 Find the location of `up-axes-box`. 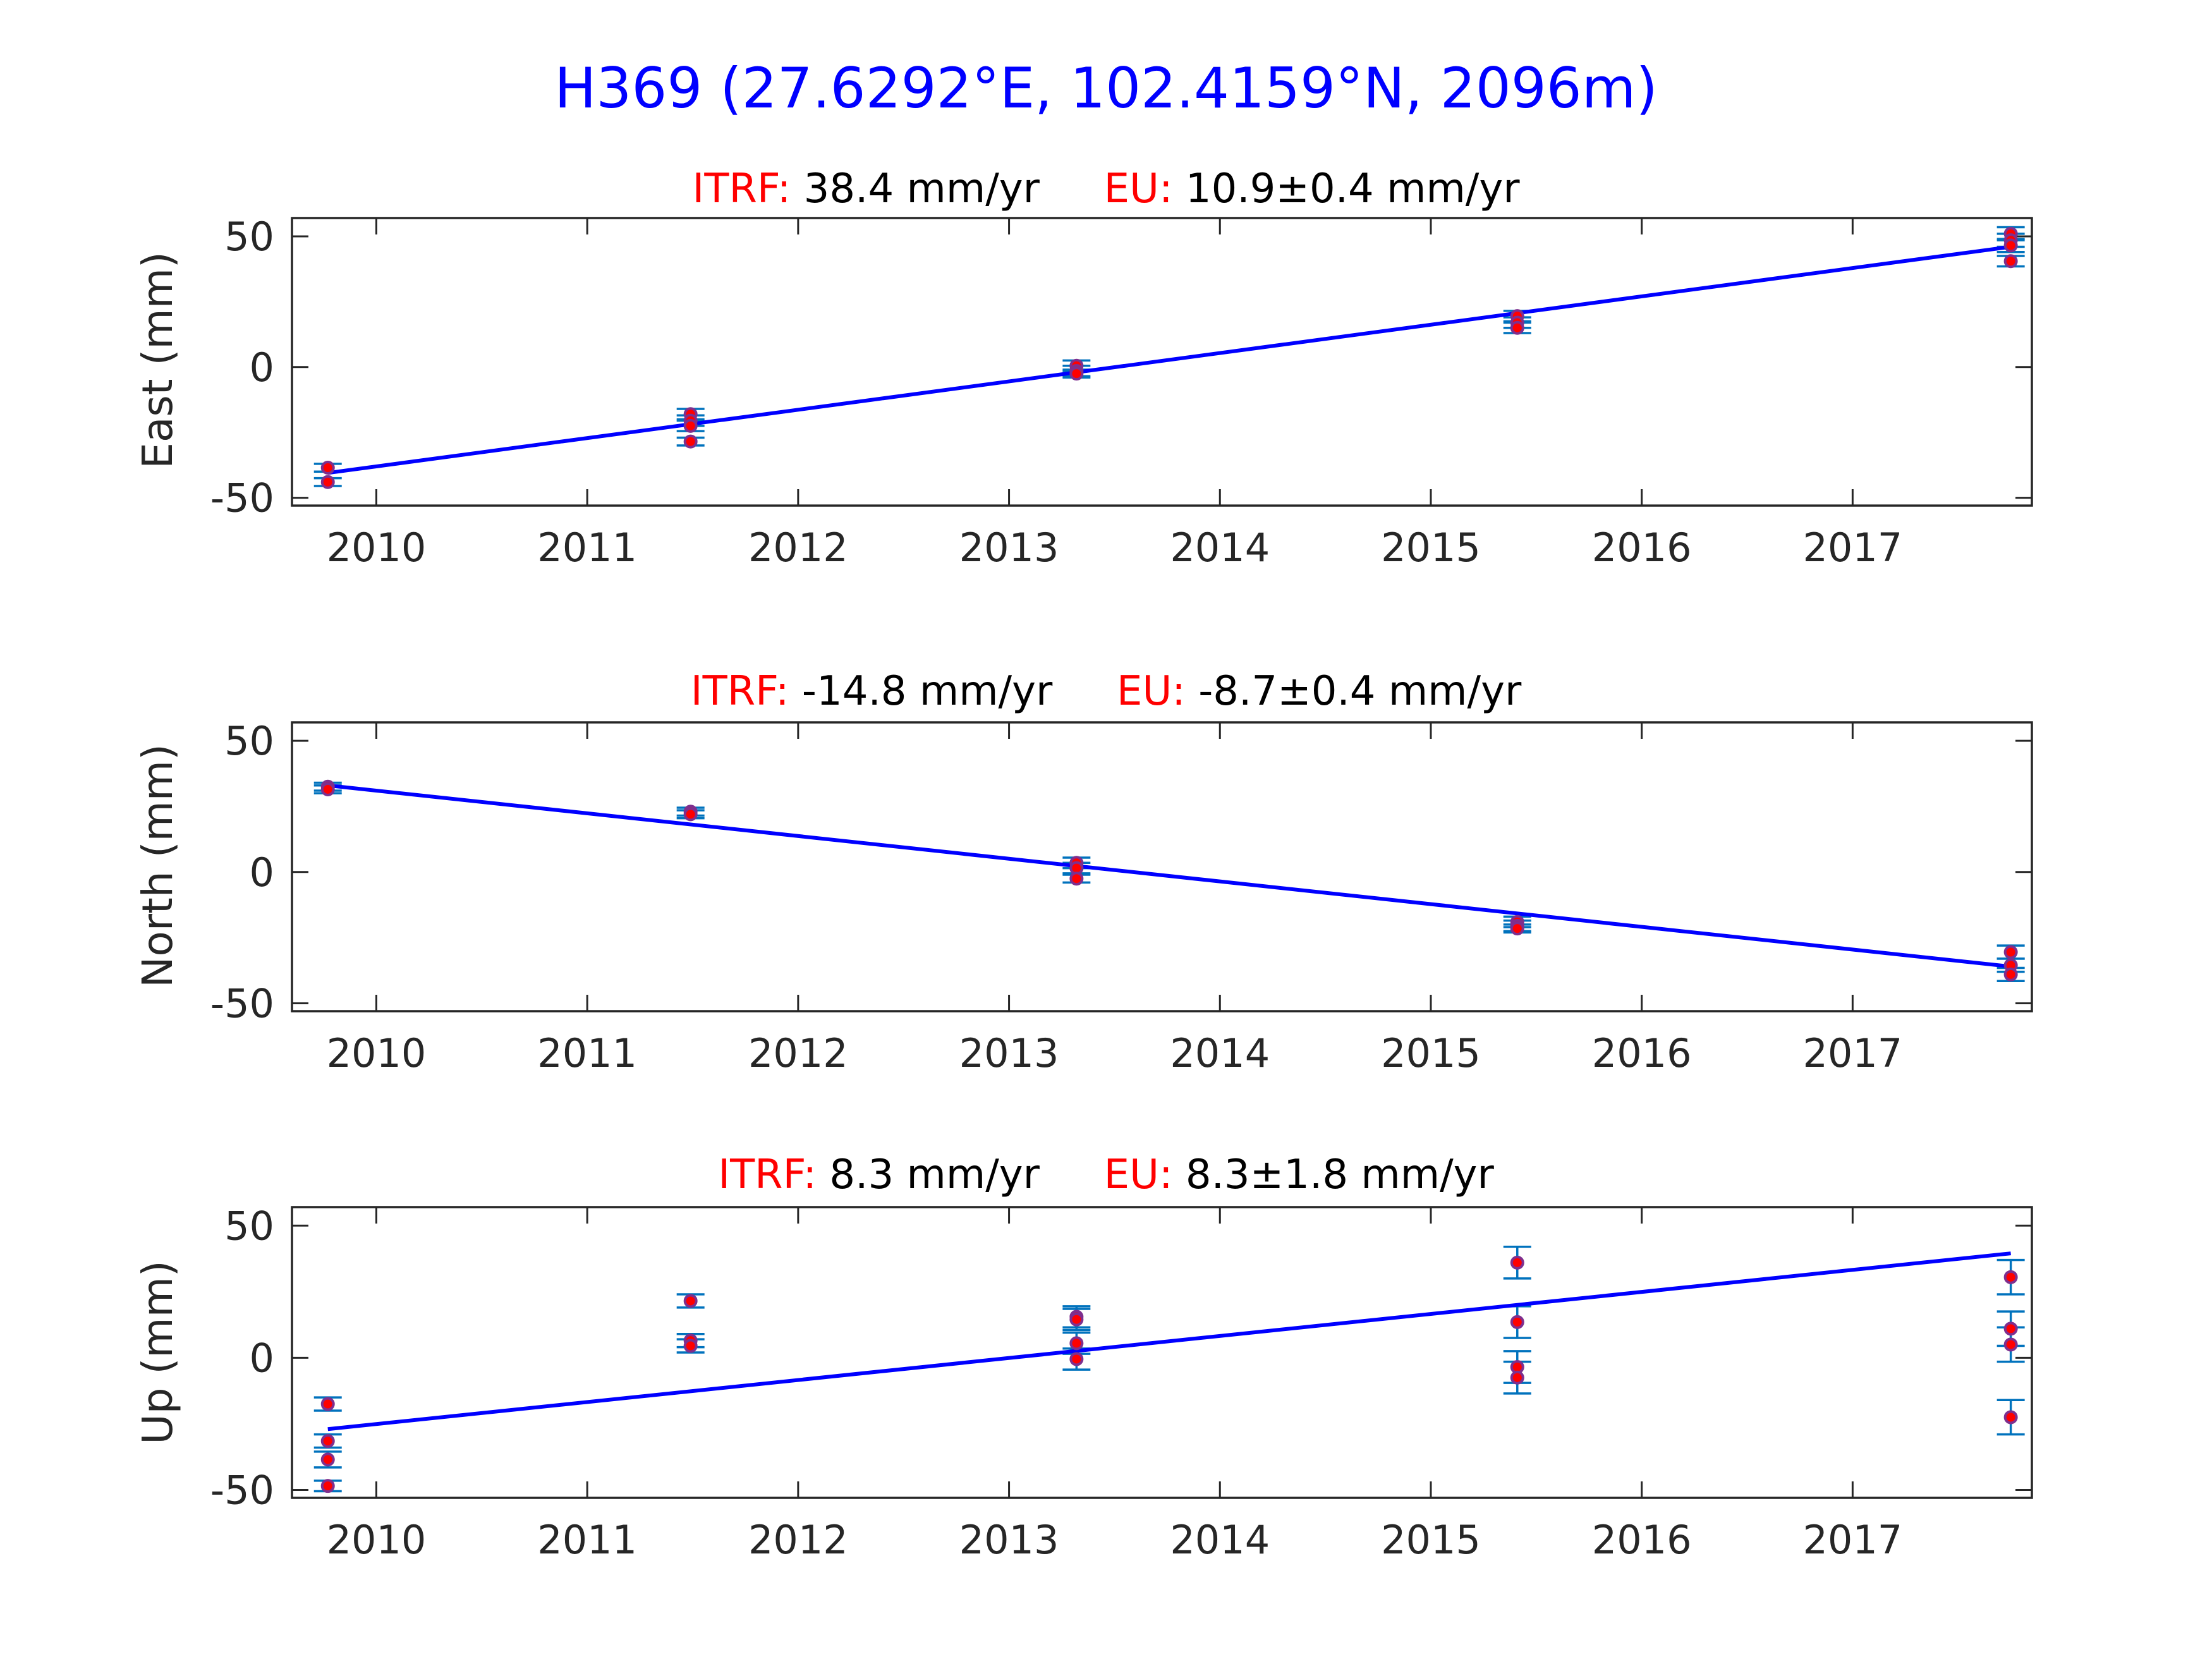

up-axes-box is located at coordinates (1162, 1352).